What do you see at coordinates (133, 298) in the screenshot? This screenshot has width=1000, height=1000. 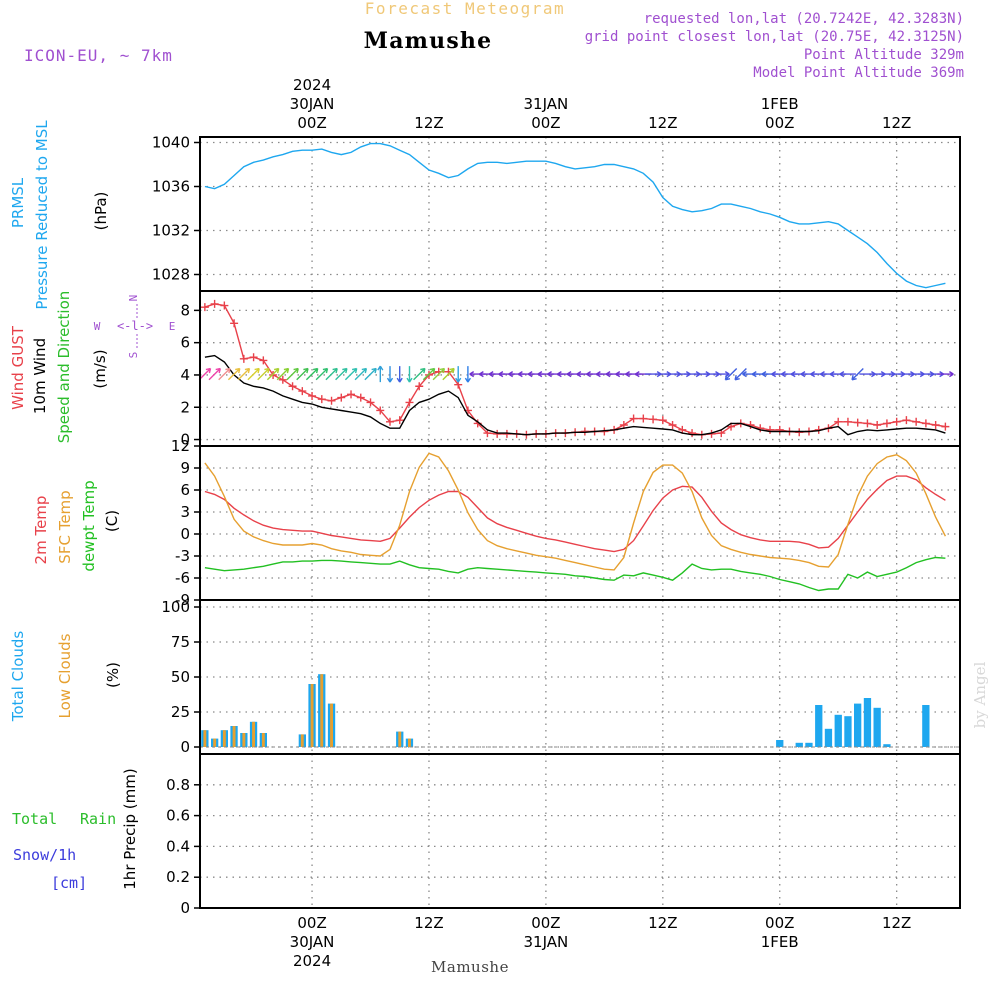 I see `compass-n: N` at bounding box center [133, 298].